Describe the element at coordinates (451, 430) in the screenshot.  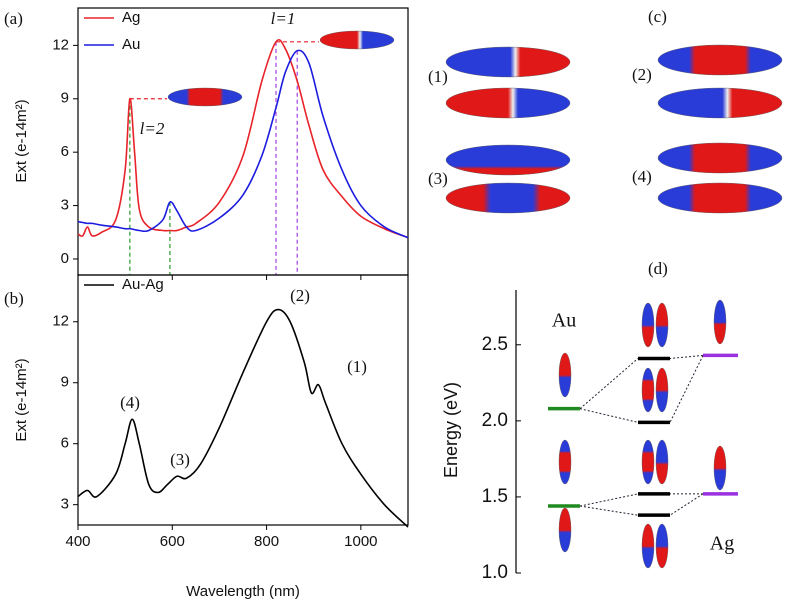
I see `y-axis-label: Energy (eV)` at that location.